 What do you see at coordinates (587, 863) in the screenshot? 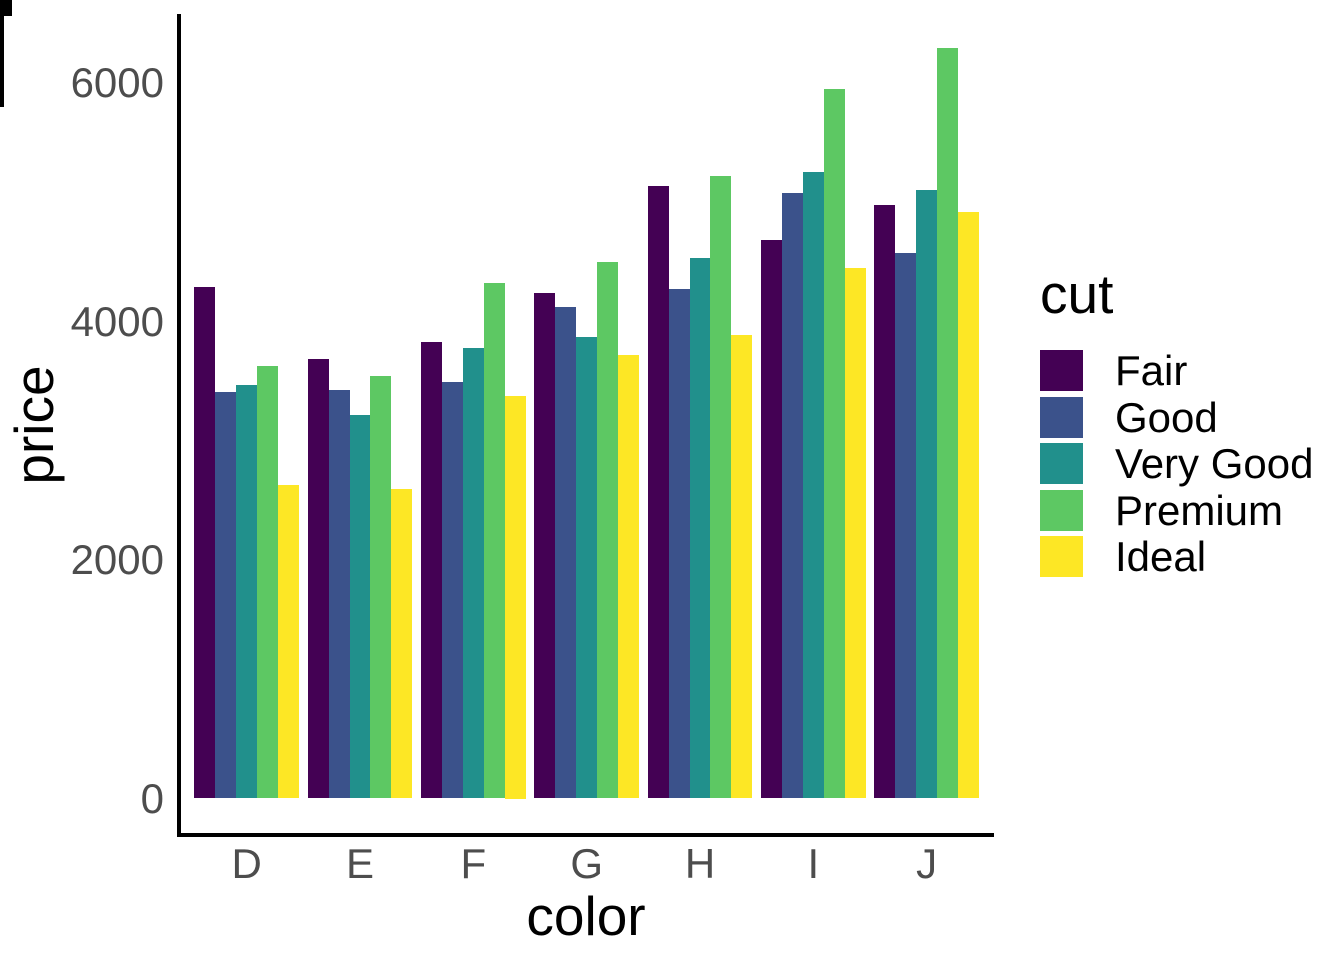
I see `x-tick-label: G` at bounding box center [587, 863].